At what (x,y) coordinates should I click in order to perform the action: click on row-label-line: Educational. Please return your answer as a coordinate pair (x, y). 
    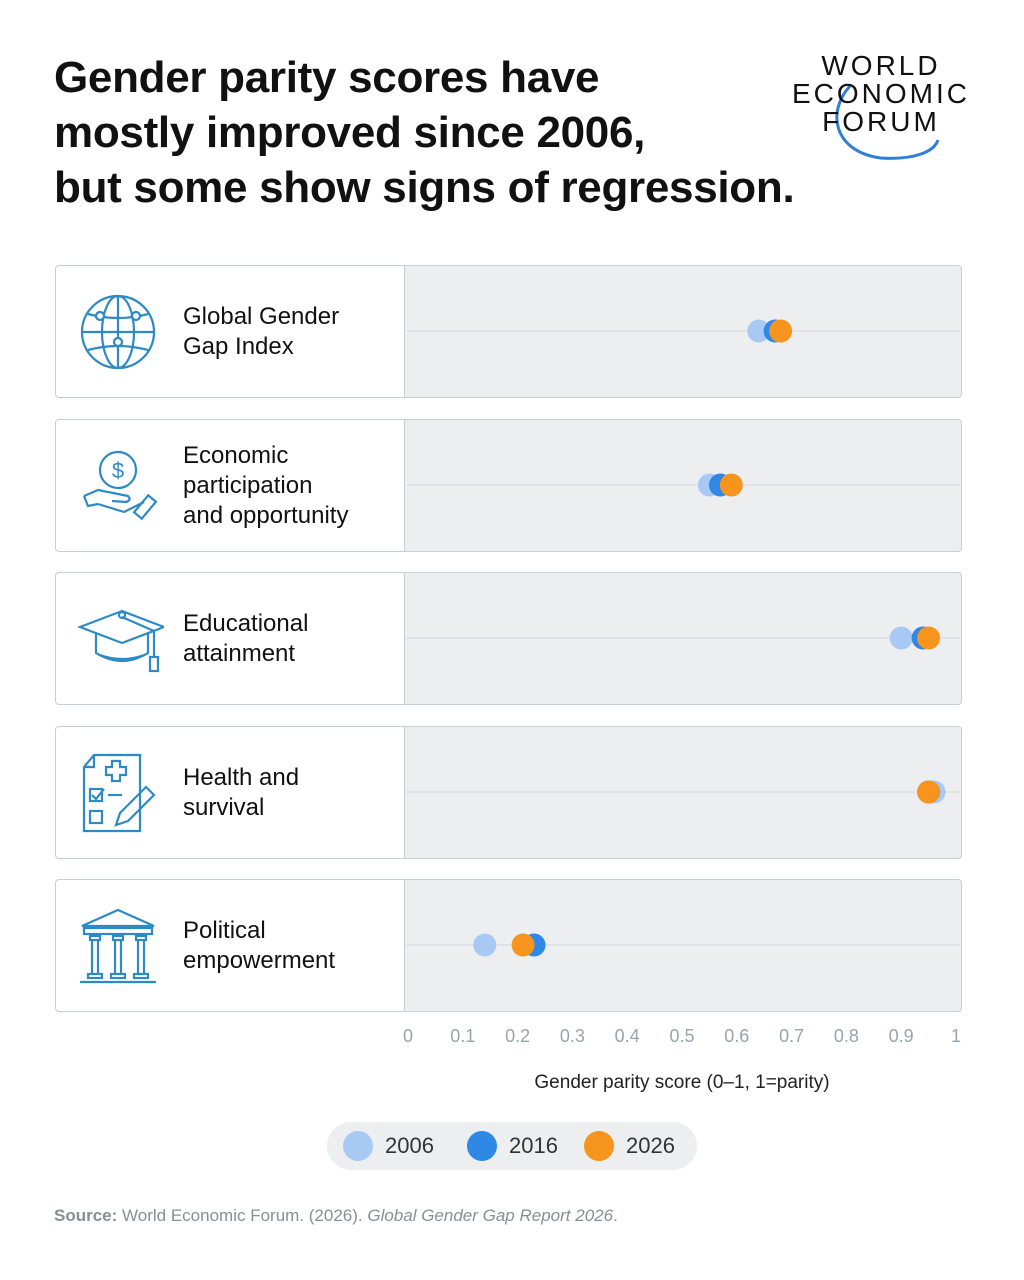
    Looking at the image, I should click on (246, 623).